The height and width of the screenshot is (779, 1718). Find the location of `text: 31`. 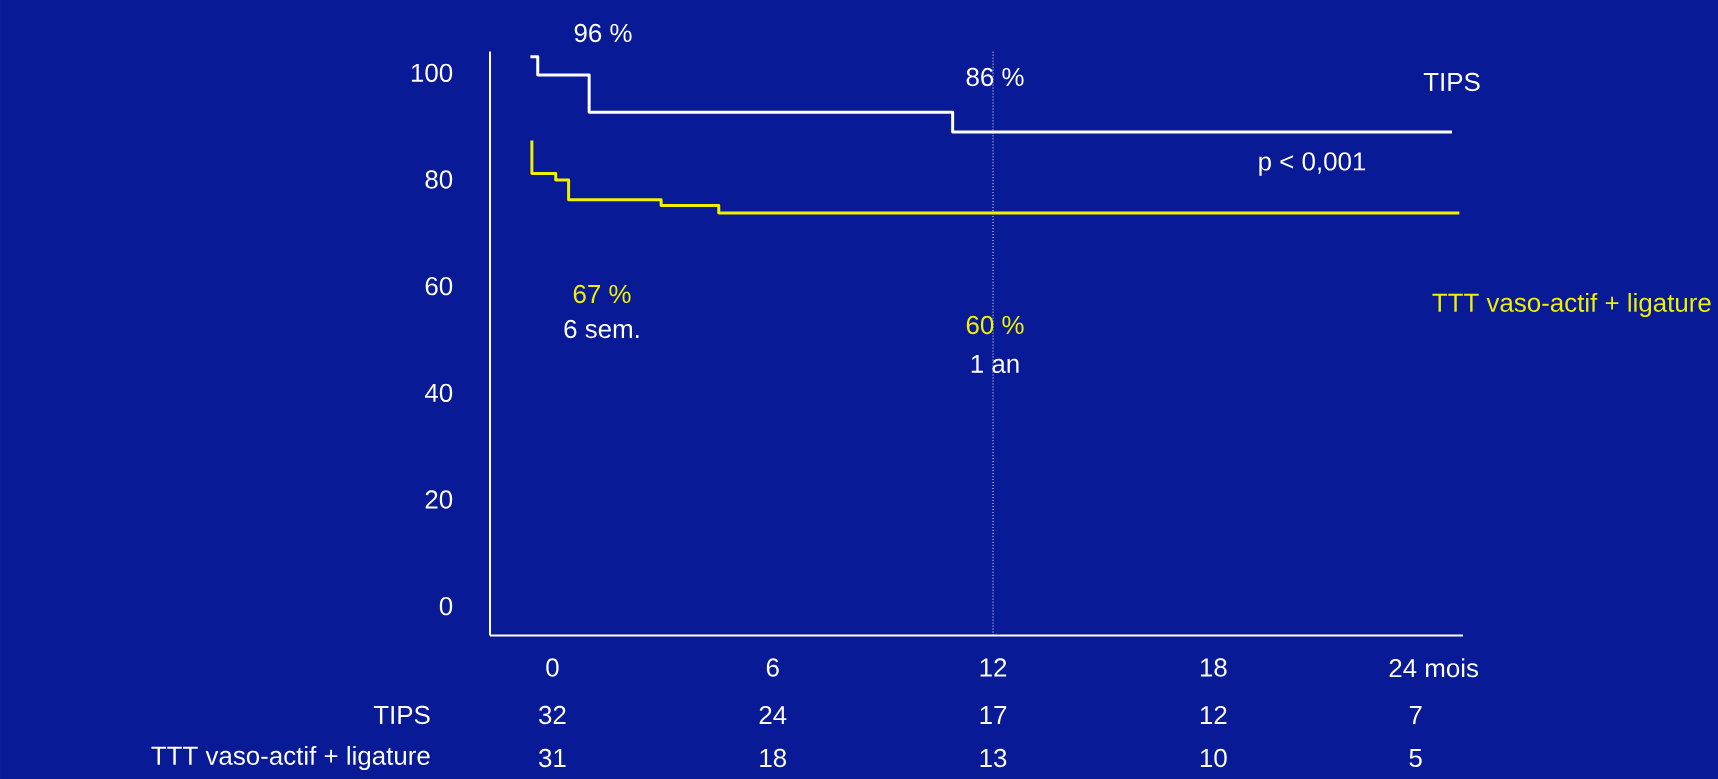

text: 31 is located at coordinates (552, 758).